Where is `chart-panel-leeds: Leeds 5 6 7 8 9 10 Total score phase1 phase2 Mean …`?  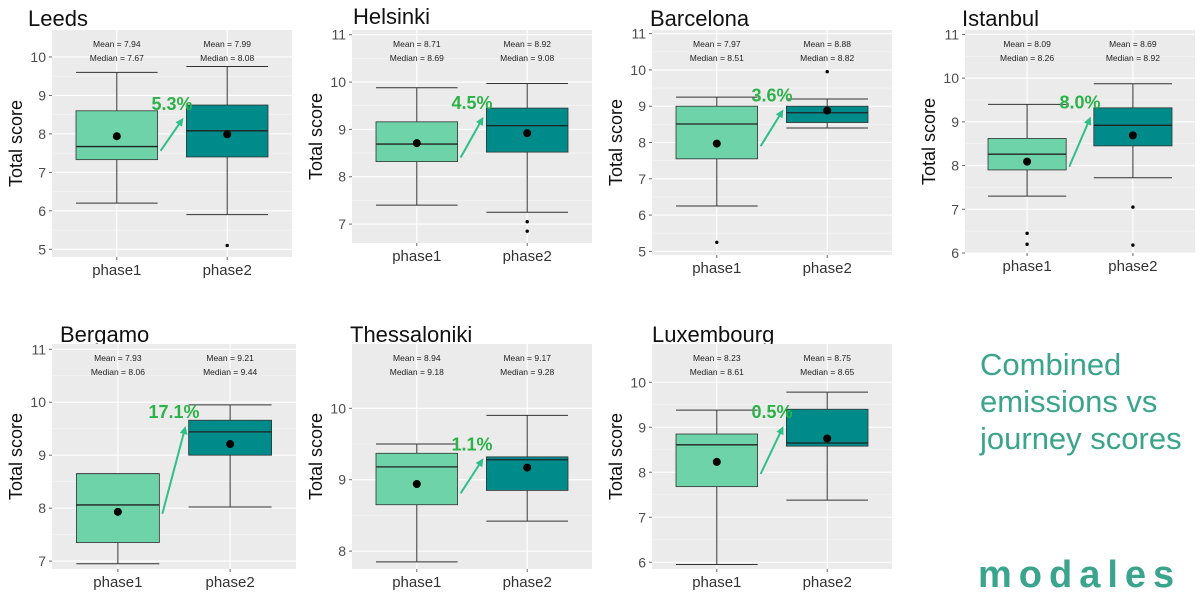 chart-panel-leeds: Leeds 5 6 7 8 9 10 Total score phase1 phase2 Mean … is located at coordinates (152, 142).